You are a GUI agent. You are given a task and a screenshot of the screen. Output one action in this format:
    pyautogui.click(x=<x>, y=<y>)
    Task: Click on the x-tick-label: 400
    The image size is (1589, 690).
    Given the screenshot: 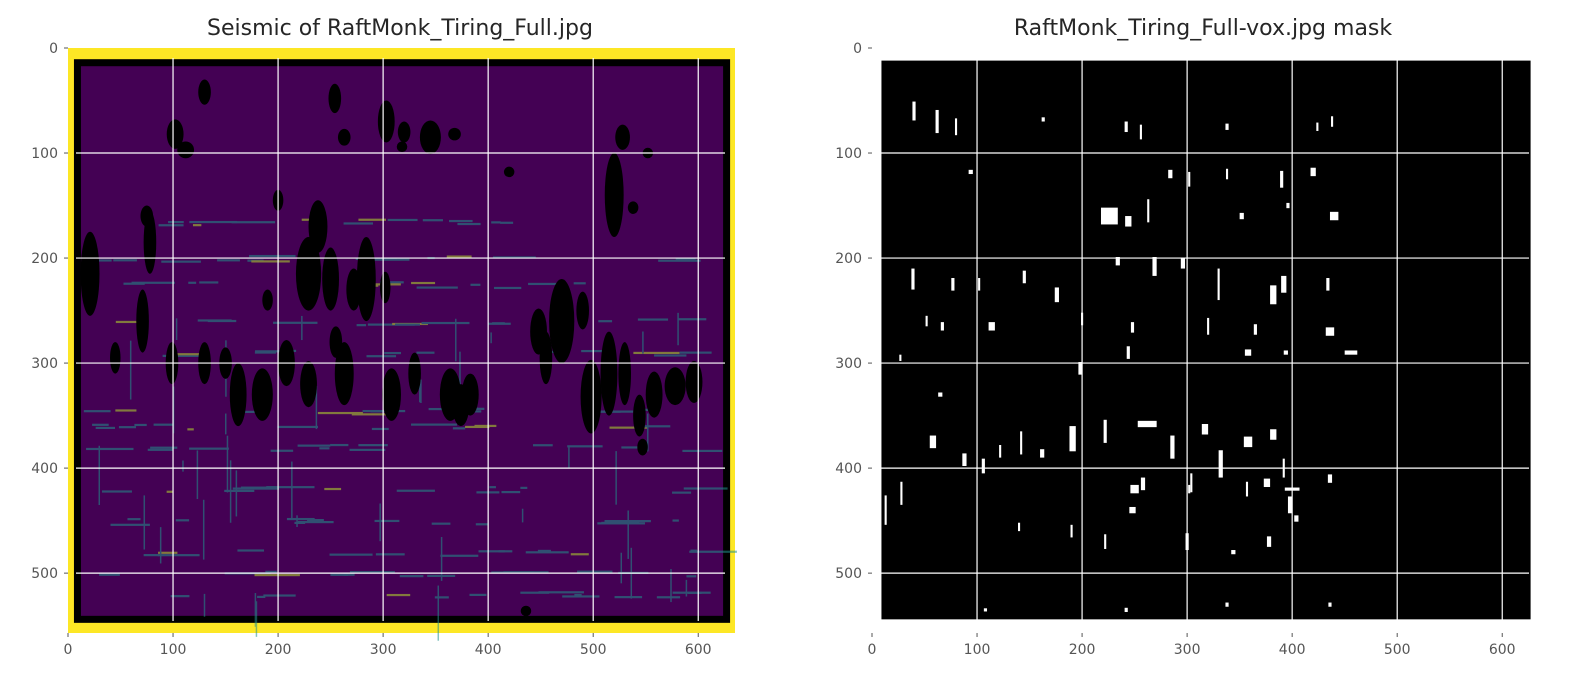 What is the action you would take?
    pyautogui.click(x=1292, y=650)
    